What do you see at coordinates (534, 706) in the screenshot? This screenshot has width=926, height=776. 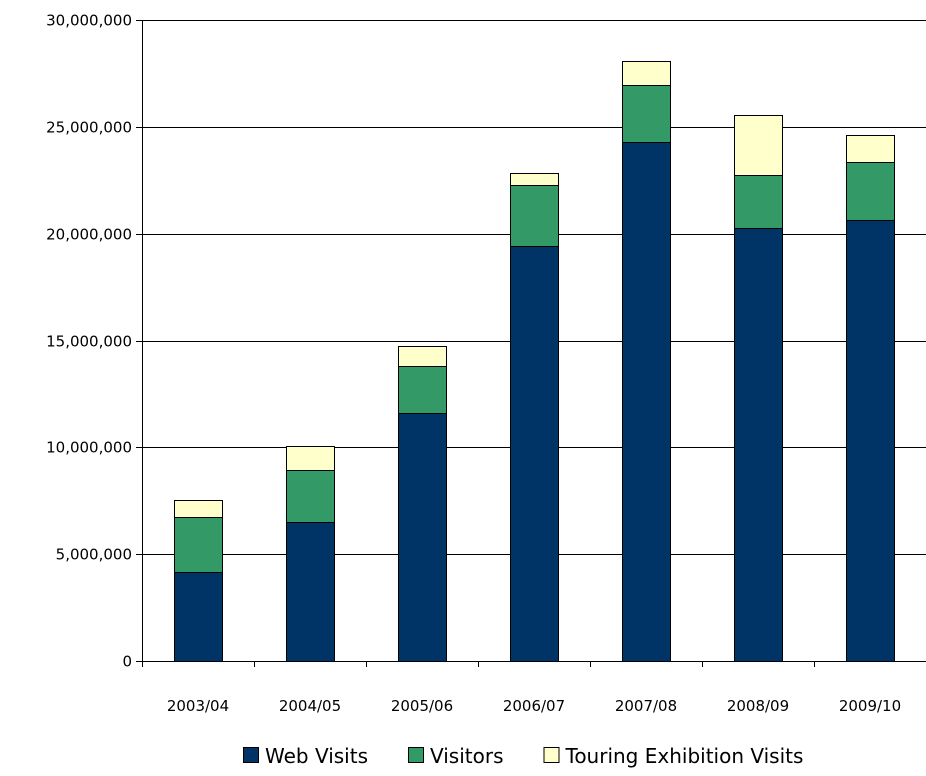 I see `x-tick-label: 2006/07` at bounding box center [534, 706].